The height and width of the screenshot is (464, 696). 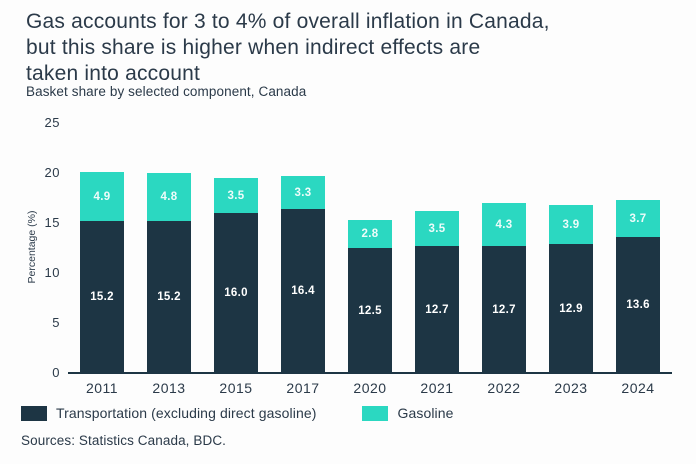 I want to click on bar-segment-transportation: 13.6, so click(x=638, y=305).